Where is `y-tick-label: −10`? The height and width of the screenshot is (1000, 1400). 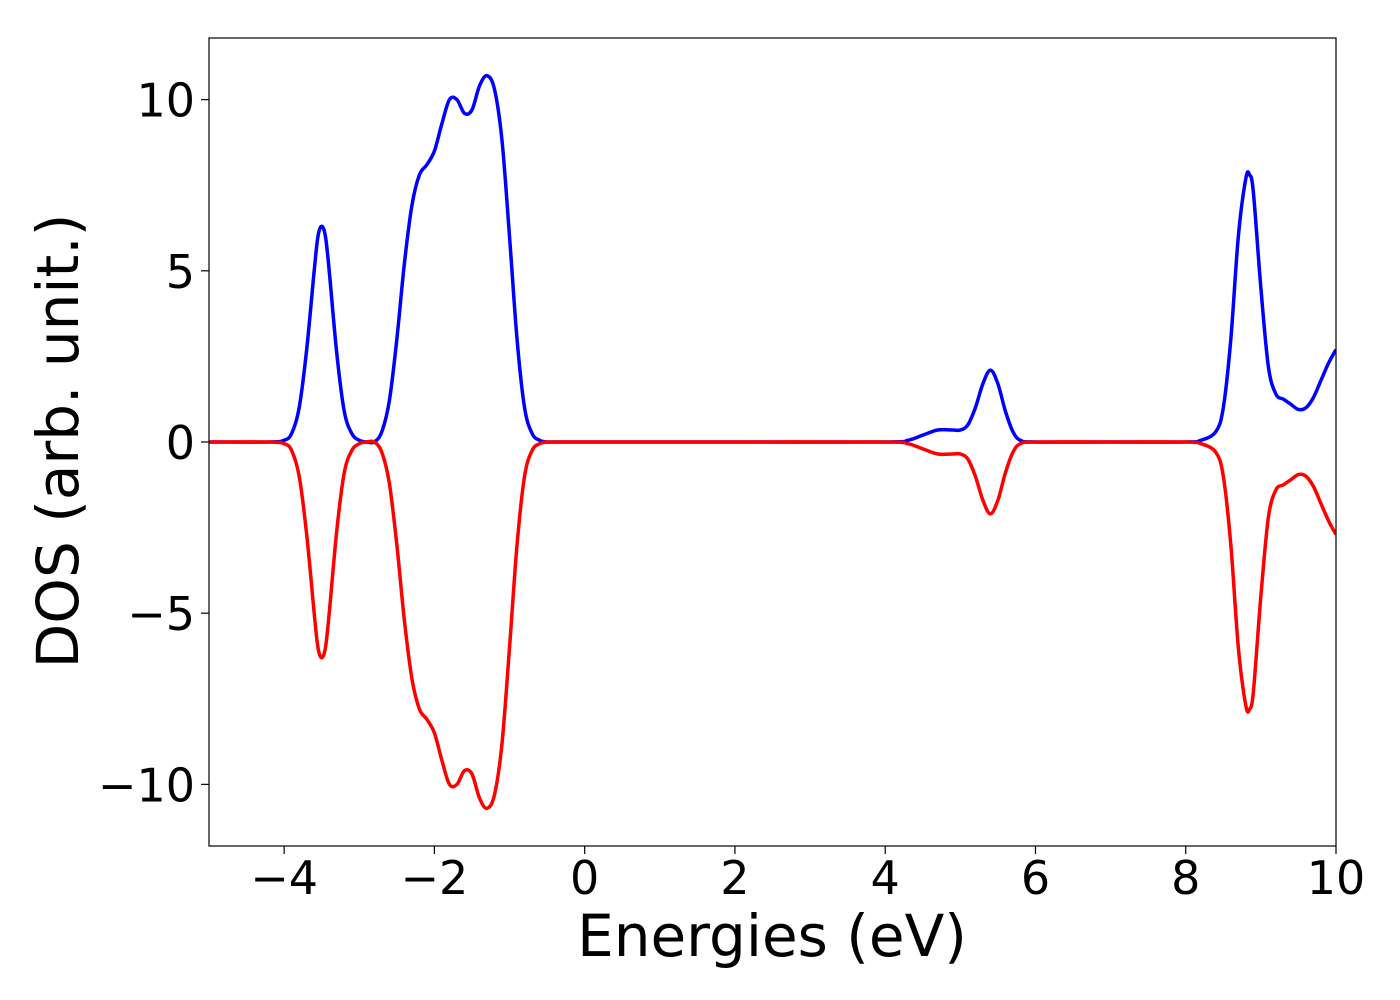 y-tick-label: −10 is located at coordinates (146, 785).